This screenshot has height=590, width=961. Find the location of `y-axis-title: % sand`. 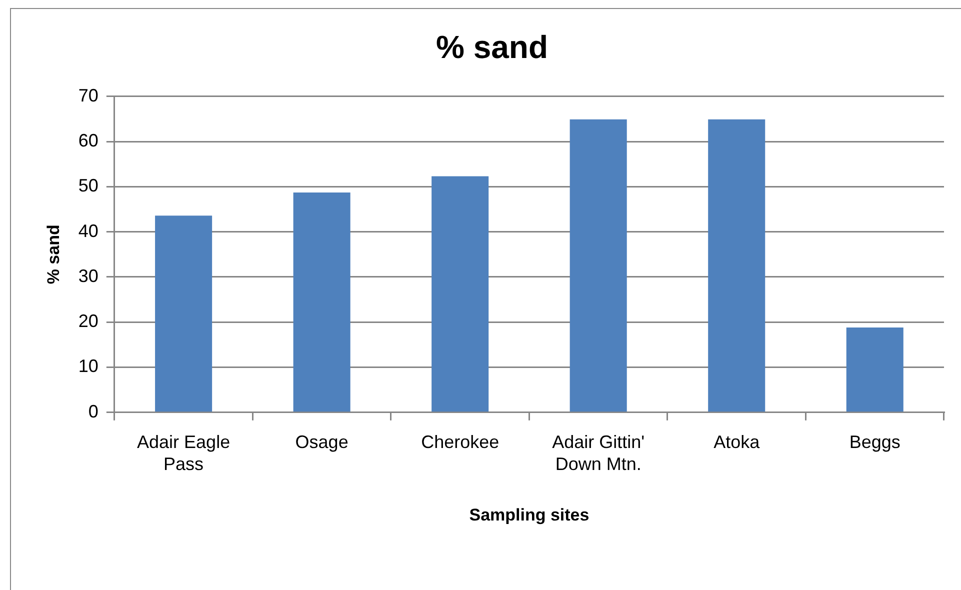

y-axis-title: % sand is located at coordinates (53, 254).